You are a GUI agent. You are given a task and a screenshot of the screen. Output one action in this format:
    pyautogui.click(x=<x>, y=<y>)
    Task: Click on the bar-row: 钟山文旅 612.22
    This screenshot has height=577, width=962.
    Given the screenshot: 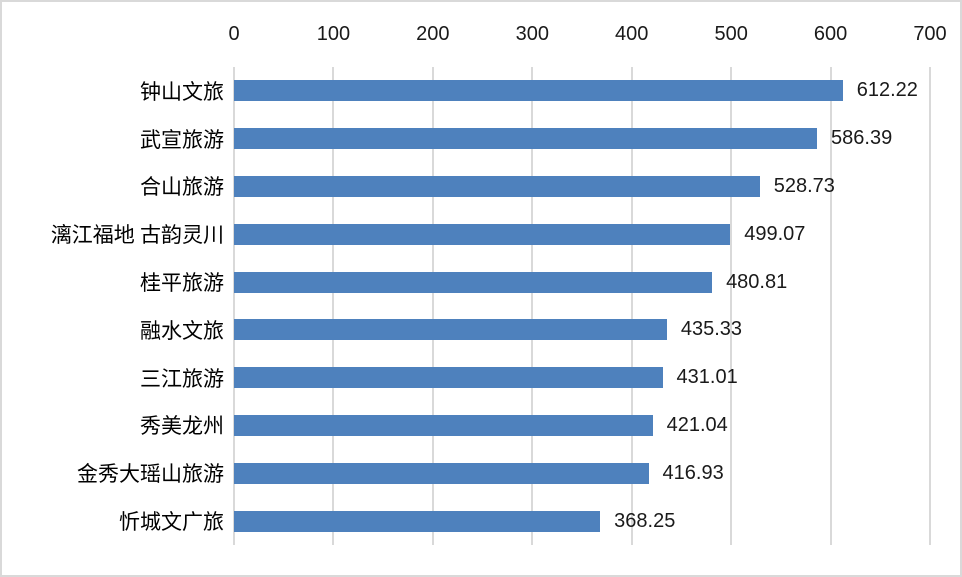 What is the action you would take?
    pyautogui.click(x=481, y=91)
    